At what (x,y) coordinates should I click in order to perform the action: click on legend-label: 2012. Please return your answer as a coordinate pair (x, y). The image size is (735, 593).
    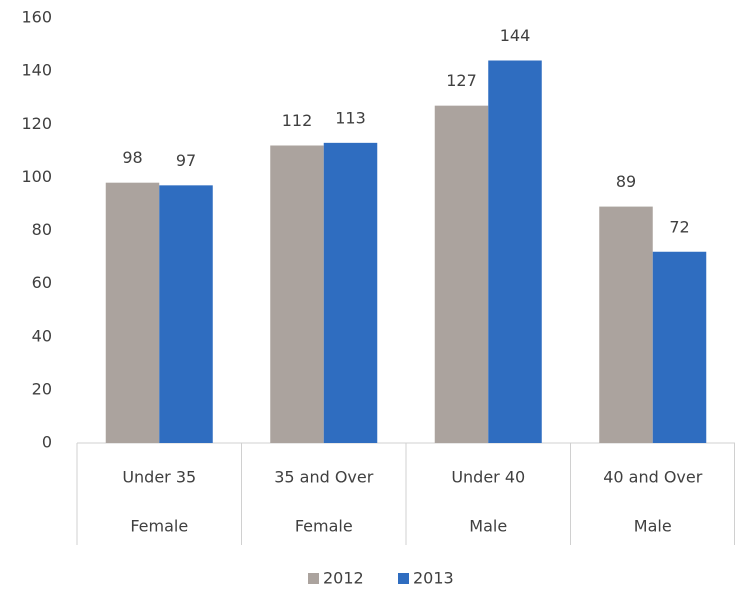
    Looking at the image, I should click on (343, 578).